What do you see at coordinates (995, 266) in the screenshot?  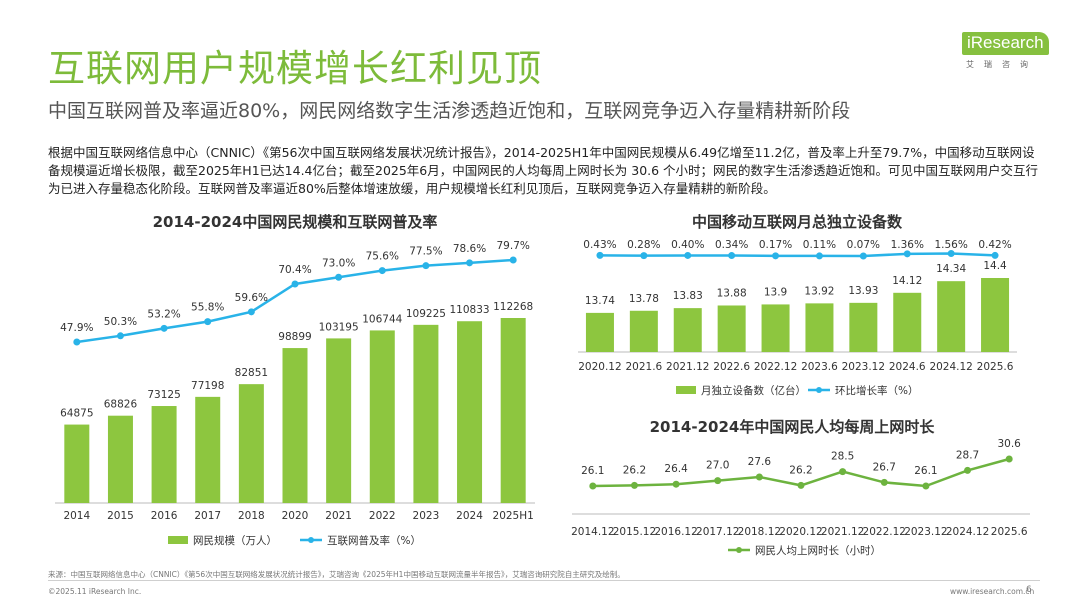 I see `bar-value-label: 14.4` at bounding box center [995, 266].